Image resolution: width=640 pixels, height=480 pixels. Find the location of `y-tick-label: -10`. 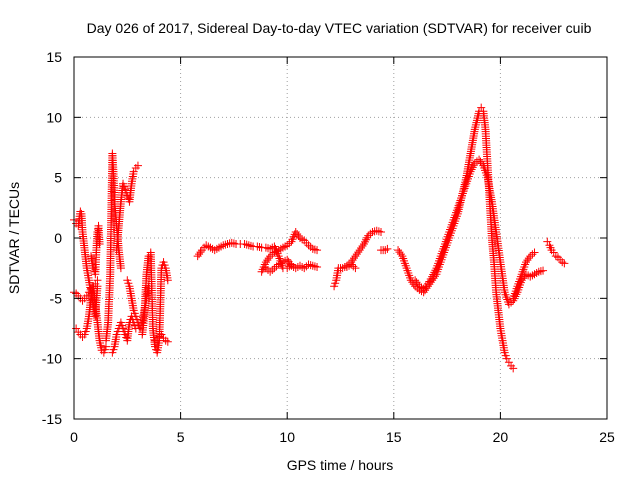

y-tick-label: -10 is located at coordinates (52, 359).